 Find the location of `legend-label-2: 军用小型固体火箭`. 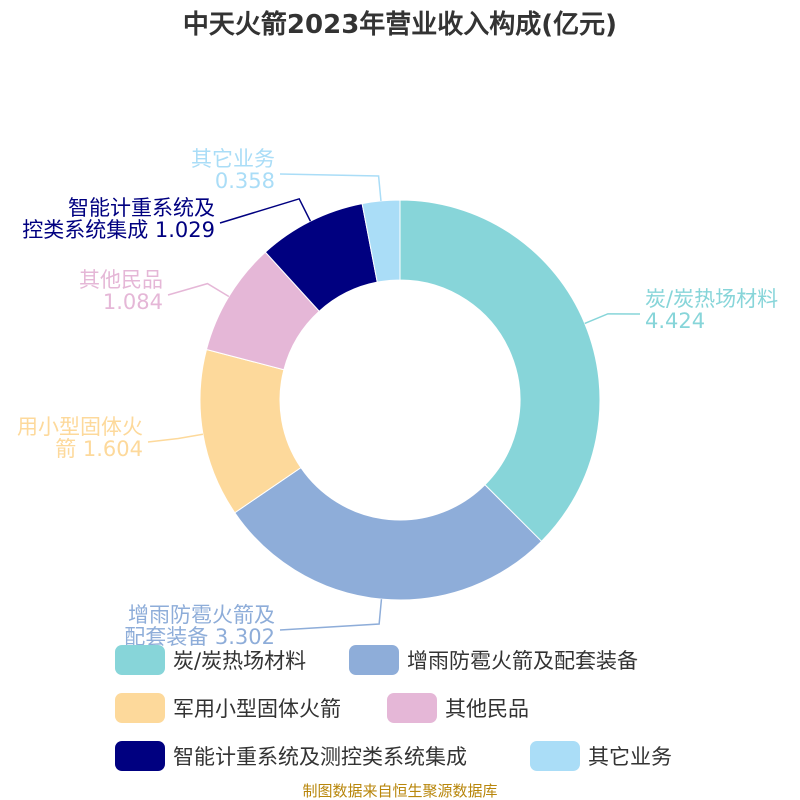

legend-label-2: 军用小型固体火箭 is located at coordinates (257, 709).